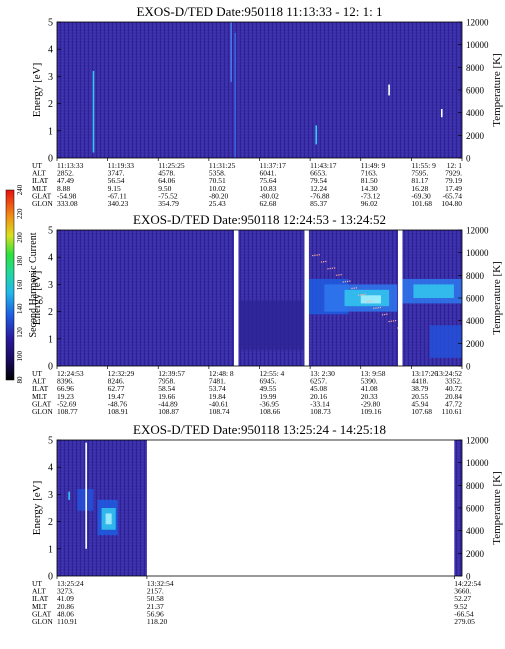 The height and width of the screenshot is (649, 505). What do you see at coordinates (10, 285) in the screenshot?
I see `colorbar-scale` at bounding box center [10, 285].